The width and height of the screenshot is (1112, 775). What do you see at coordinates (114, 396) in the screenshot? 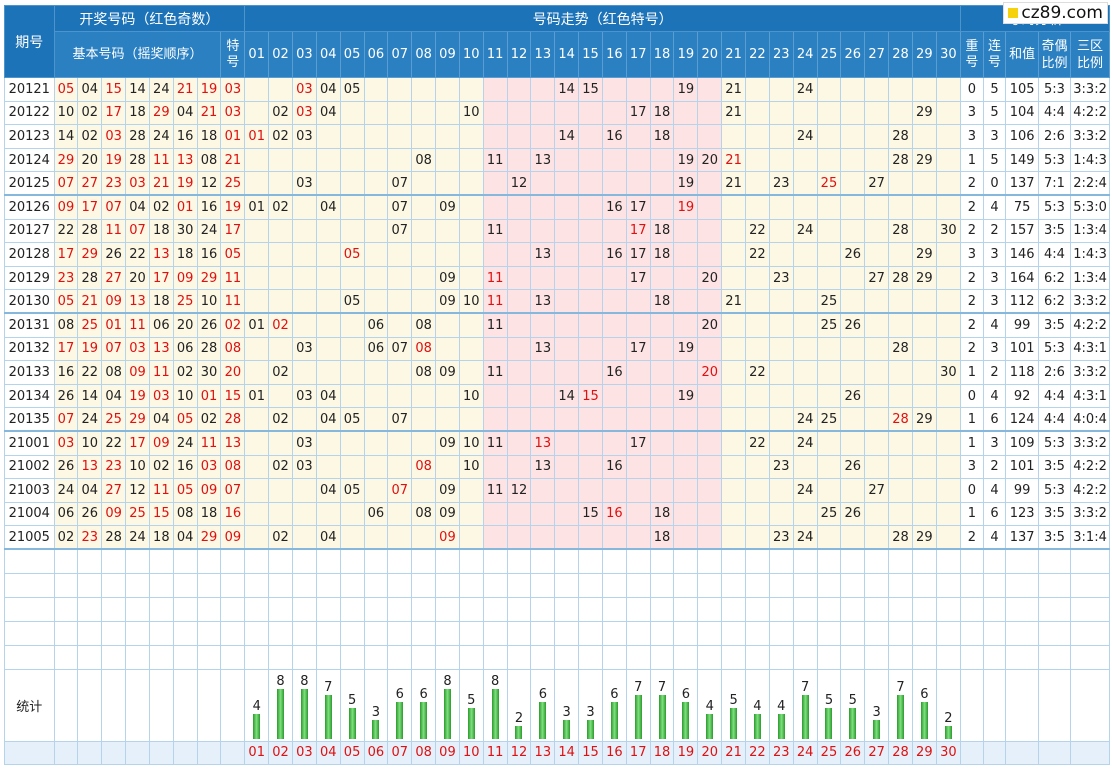
I see `draw-number: 04` at bounding box center [114, 396].